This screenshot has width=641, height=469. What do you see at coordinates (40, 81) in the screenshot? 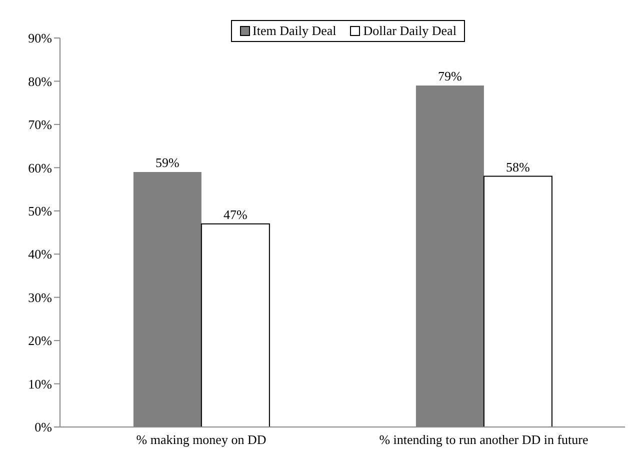
I see `y-tick-label: 80%` at bounding box center [40, 81].